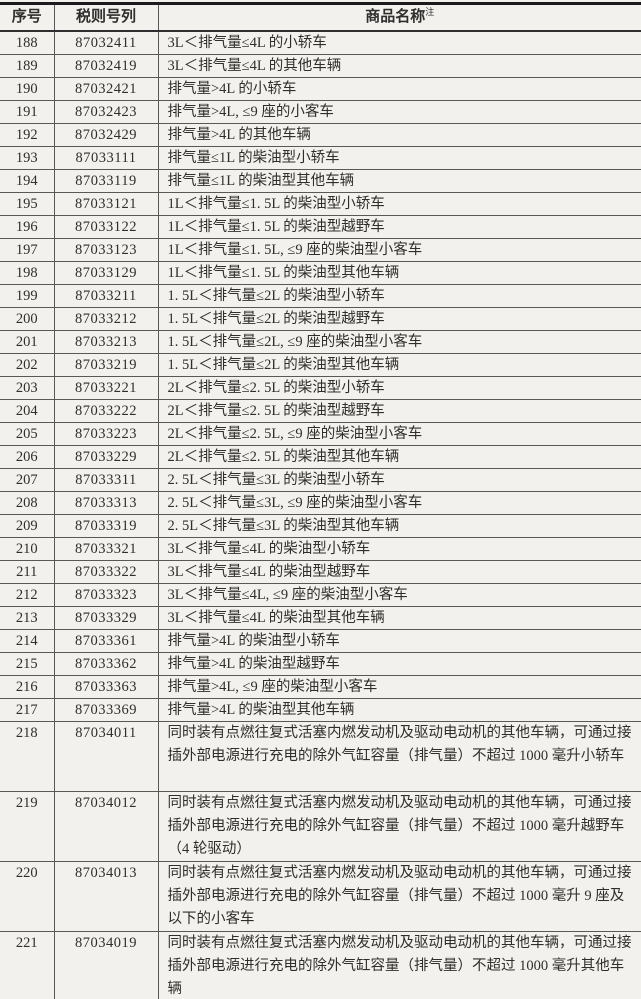 This screenshot has width=641, height=999. I want to click on tariff-code-cell: 87033223, so click(105, 434).